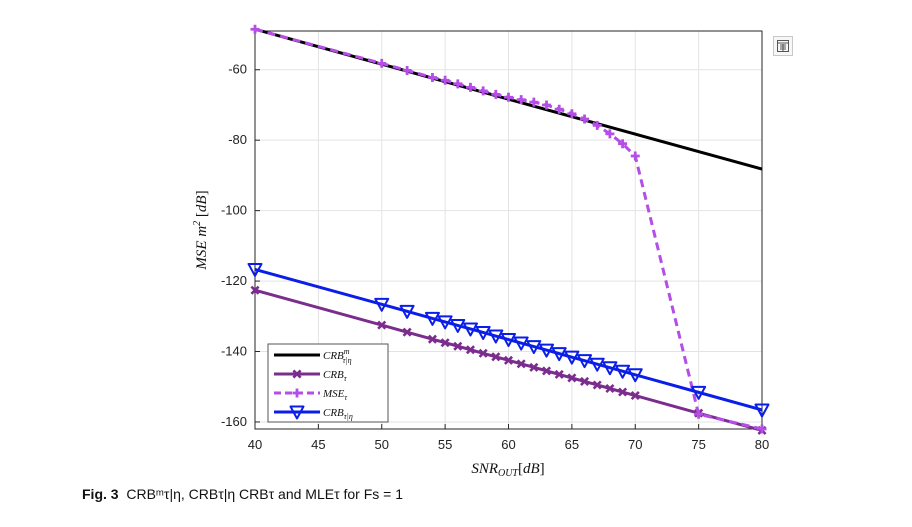 The image size is (912, 527). What do you see at coordinates (508, 444) in the screenshot?
I see `x-tick-label: 60` at bounding box center [508, 444].